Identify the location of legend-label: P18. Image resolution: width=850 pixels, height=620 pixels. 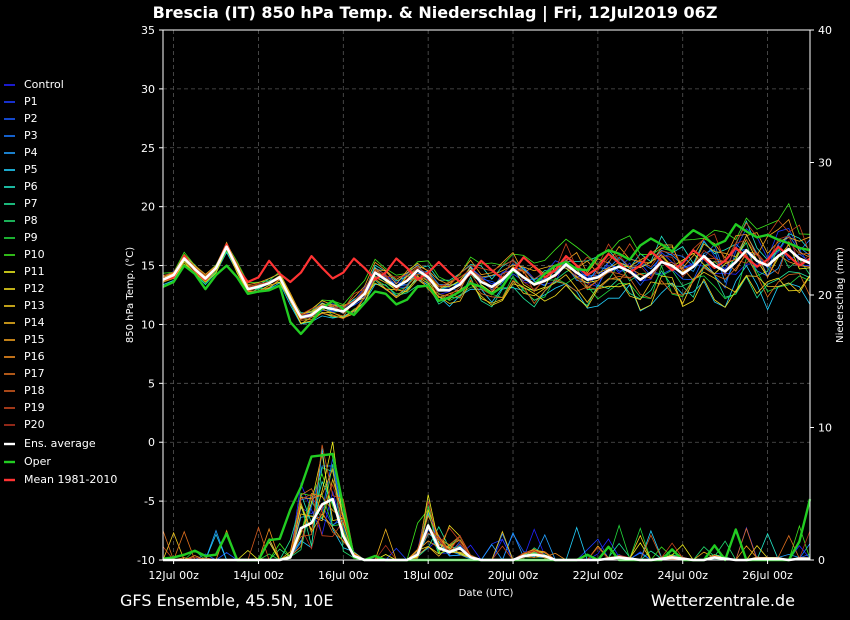
(34, 390).